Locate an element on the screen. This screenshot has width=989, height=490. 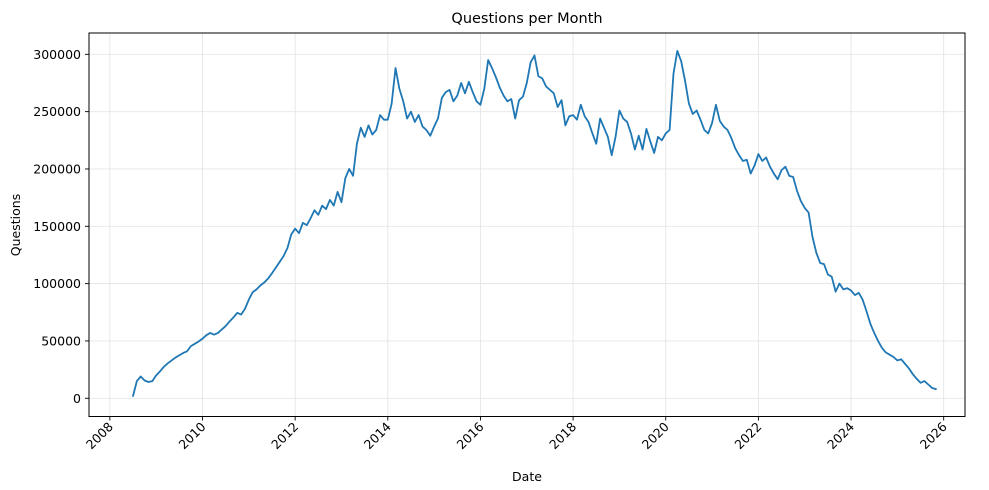
y-axis-label: Questions is located at coordinates (15, 225).